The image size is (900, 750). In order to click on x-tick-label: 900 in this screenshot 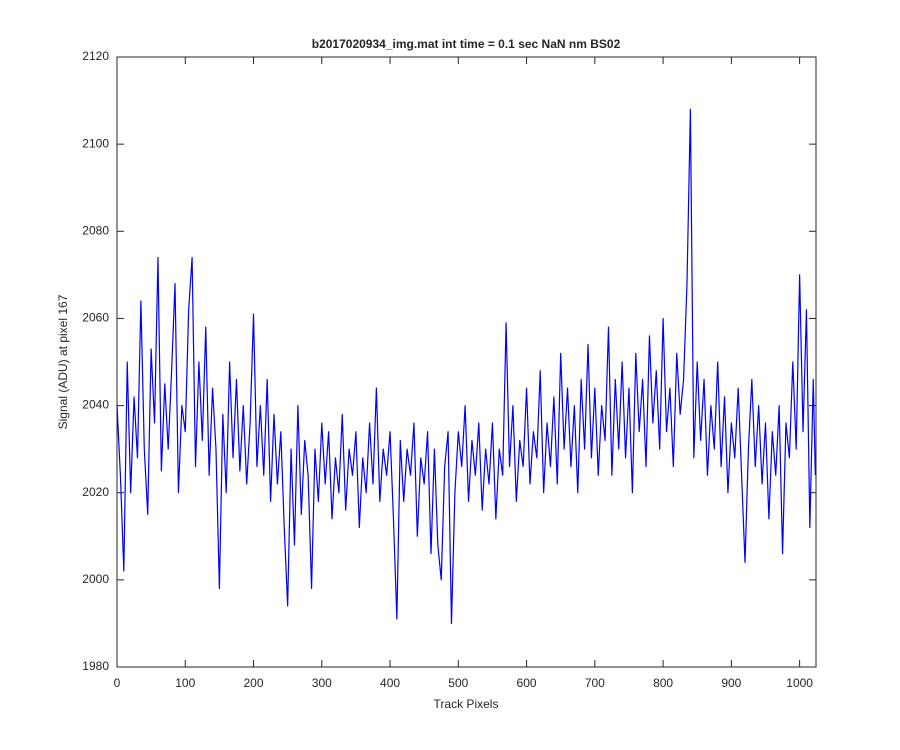, I will do `click(731, 683)`.